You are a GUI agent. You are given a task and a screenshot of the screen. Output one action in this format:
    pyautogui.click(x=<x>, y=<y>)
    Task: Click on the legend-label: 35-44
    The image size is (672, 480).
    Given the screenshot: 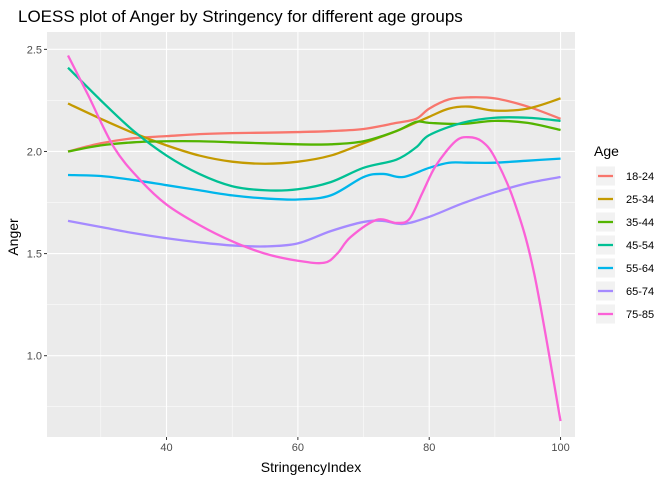 What is the action you would take?
    pyautogui.click(x=640, y=223)
    